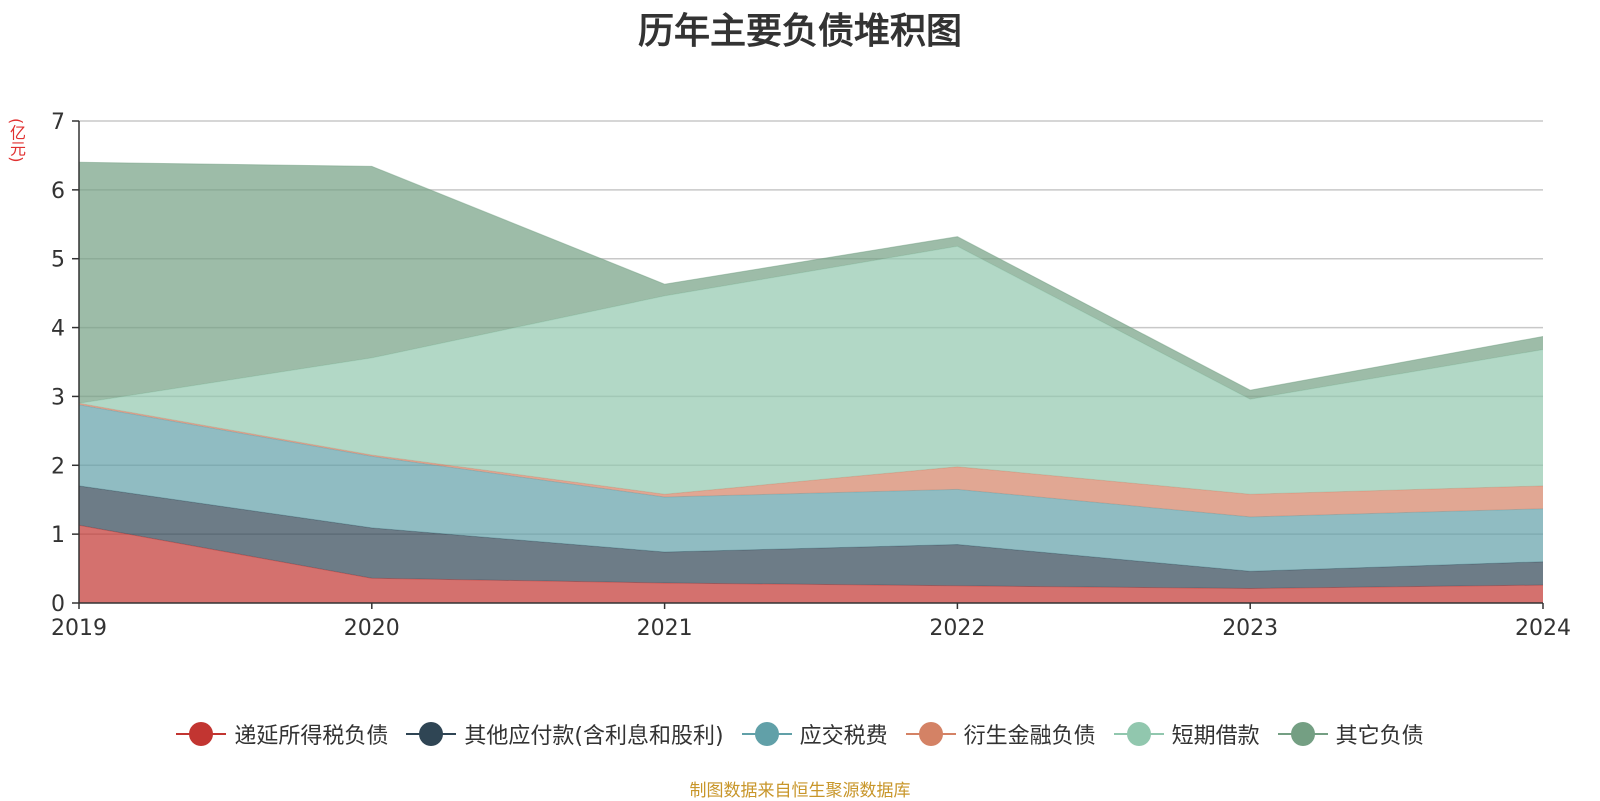 The height and width of the screenshot is (801, 1600). What do you see at coordinates (58, 466) in the screenshot?
I see `y-tick-label: 2` at bounding box center [58, 466].